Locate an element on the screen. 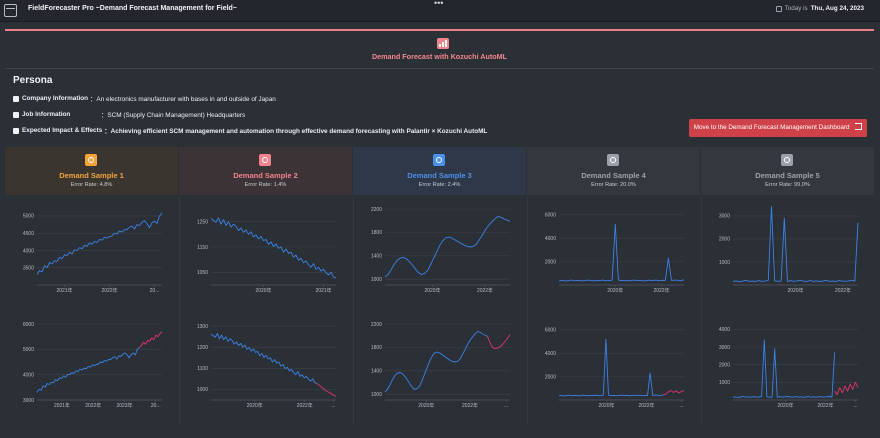 This screenshot has height=438, width=880. y-tick-label: 1200 is located at coordinates (202, 348).